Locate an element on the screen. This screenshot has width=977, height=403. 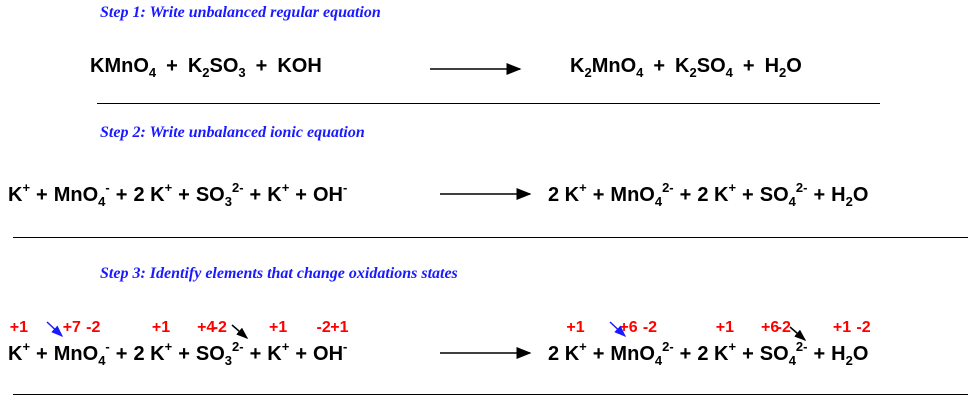
products: 2 K+ + MnO42- +2 K+ + SO42- + H2O is located at coordinates (708, 194).